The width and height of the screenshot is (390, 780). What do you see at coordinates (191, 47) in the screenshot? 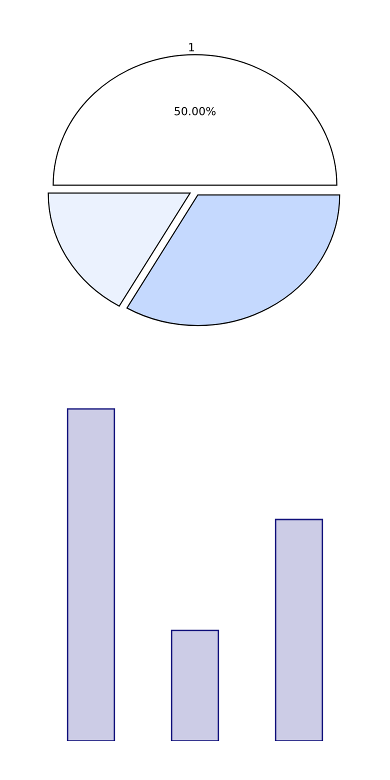
I see `slice-label: 1` at bounding box center [191, 47].